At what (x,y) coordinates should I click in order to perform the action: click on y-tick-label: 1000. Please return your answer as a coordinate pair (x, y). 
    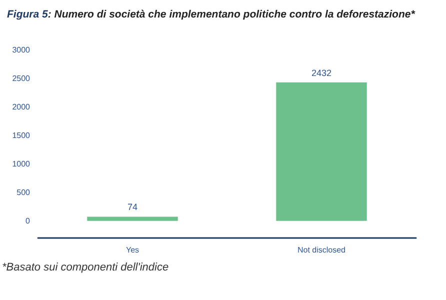
    Looking at the image, I should click on (21, 163).